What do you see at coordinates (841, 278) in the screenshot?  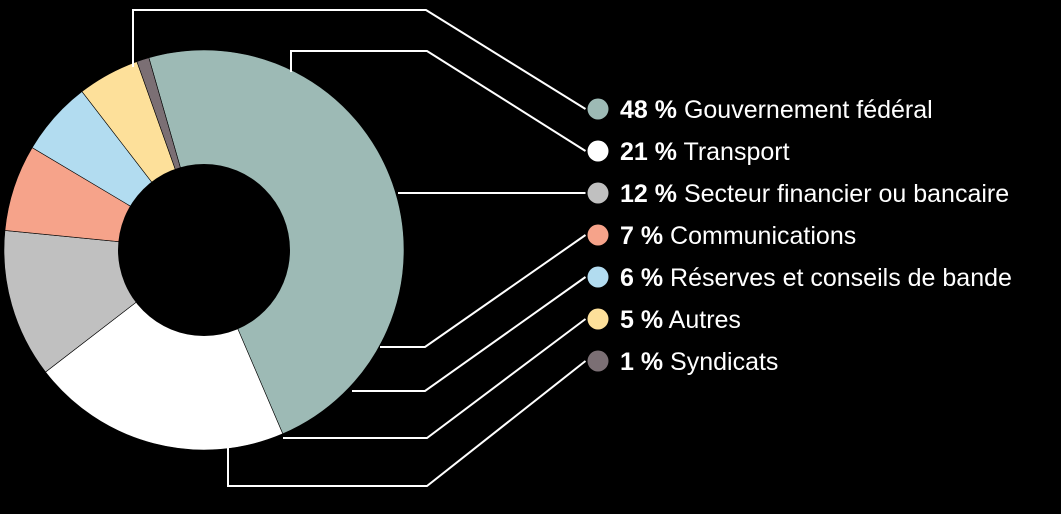 I see `legend-category: Réserves et conseils de bande` at bounding box center [841, 278].